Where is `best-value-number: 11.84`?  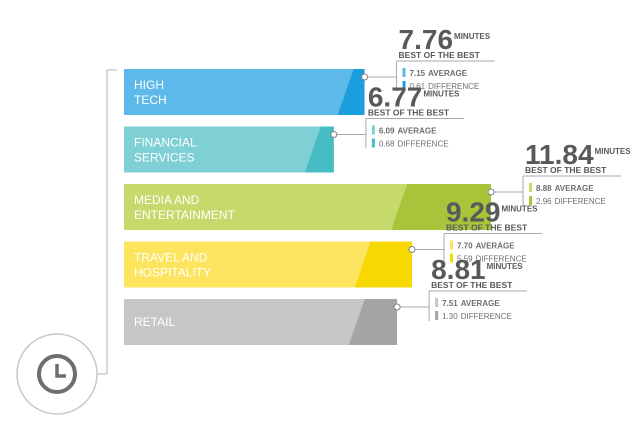 best-value-number: 11.84 is located at coordinates (559, 154).